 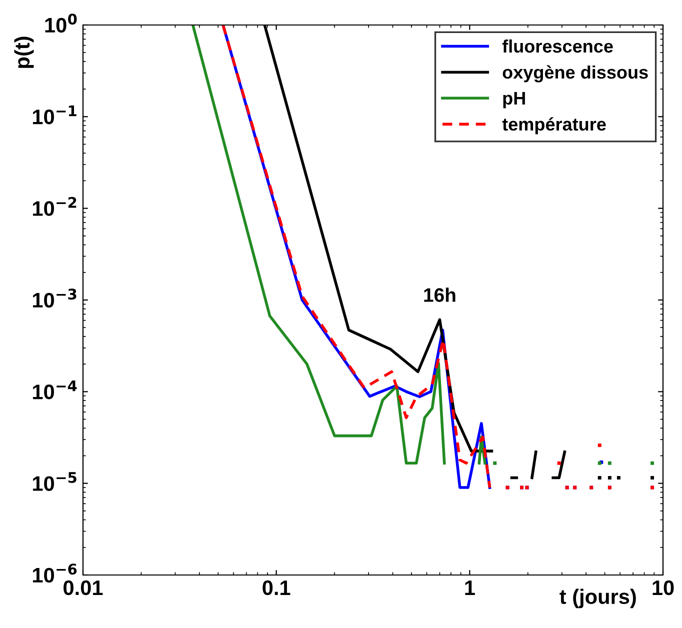 What do you see at coordinates (54, 298) in the screenshot?
I see `y-tick-label: 10$^{−3}$` at bounding box center [54, 298].